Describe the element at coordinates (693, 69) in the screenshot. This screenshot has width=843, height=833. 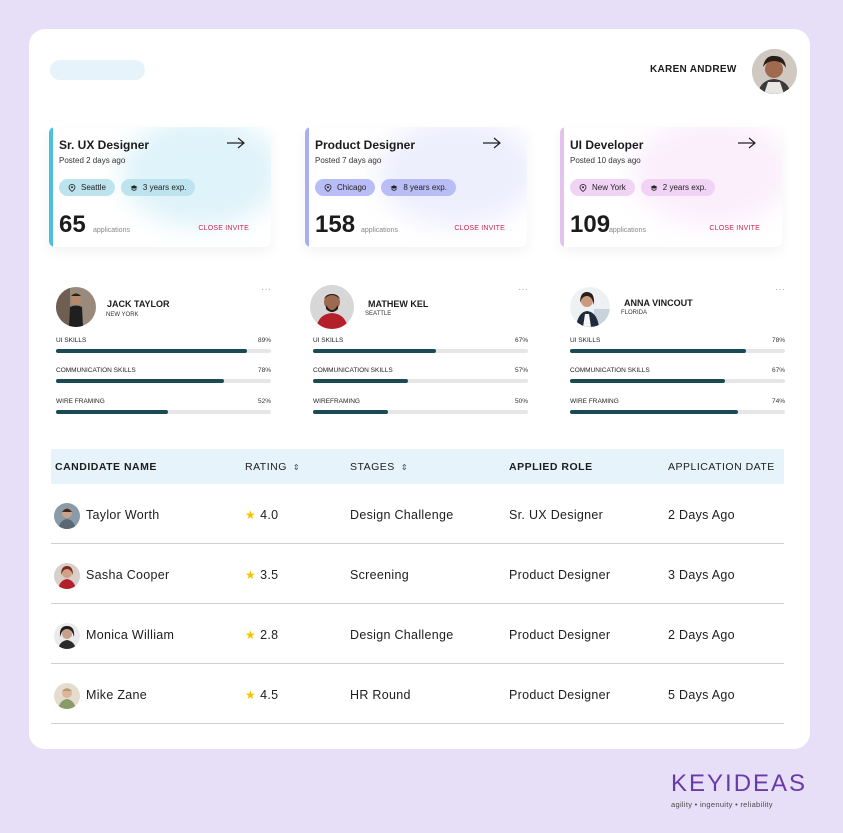
I see `user-name: KAREN ANDREW` at that location.